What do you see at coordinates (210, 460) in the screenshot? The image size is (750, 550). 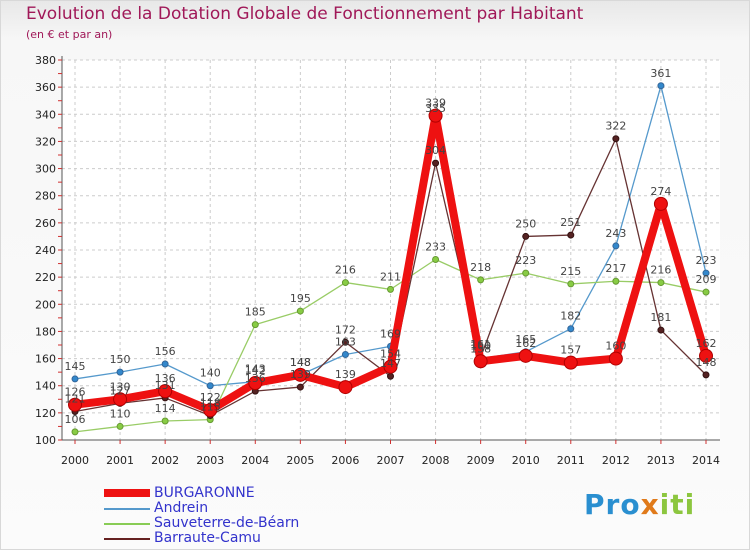 I see `x-tick-label: 2003` at bounding box center [210, 460].